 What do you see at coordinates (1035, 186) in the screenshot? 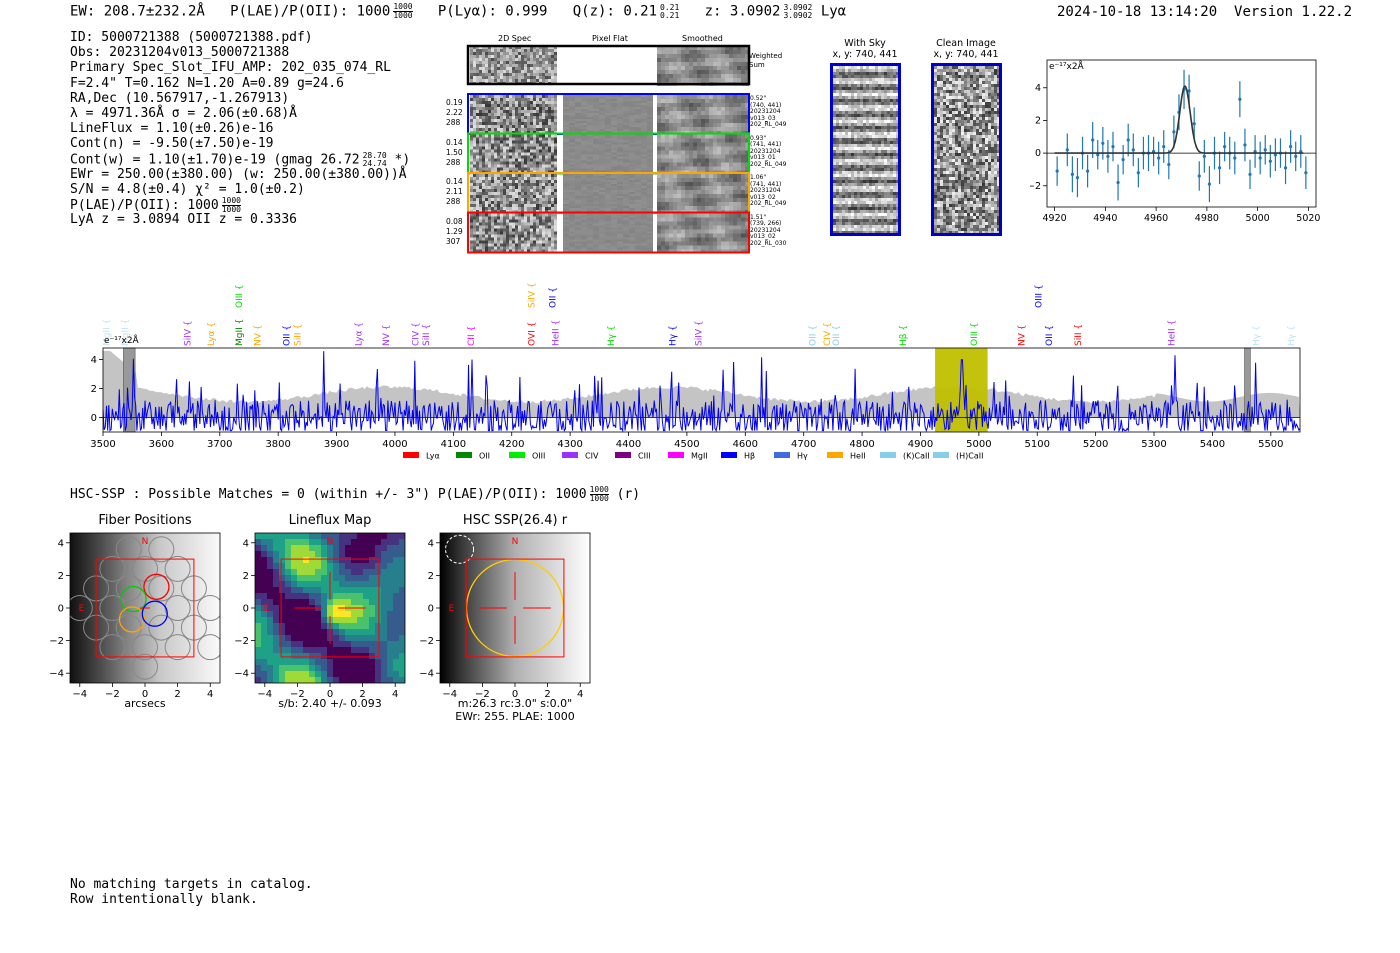
I see `y-tick-label: −2` at bounding box center [1035, 186].